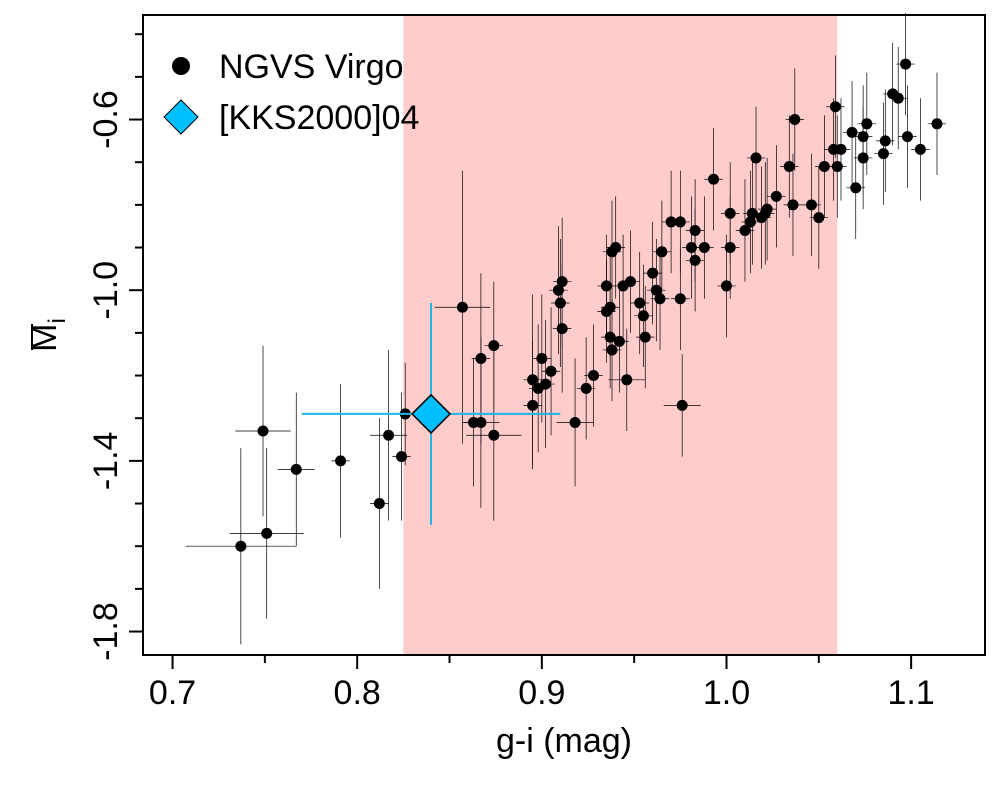  I want to click on kks-point, so click(431, 413).